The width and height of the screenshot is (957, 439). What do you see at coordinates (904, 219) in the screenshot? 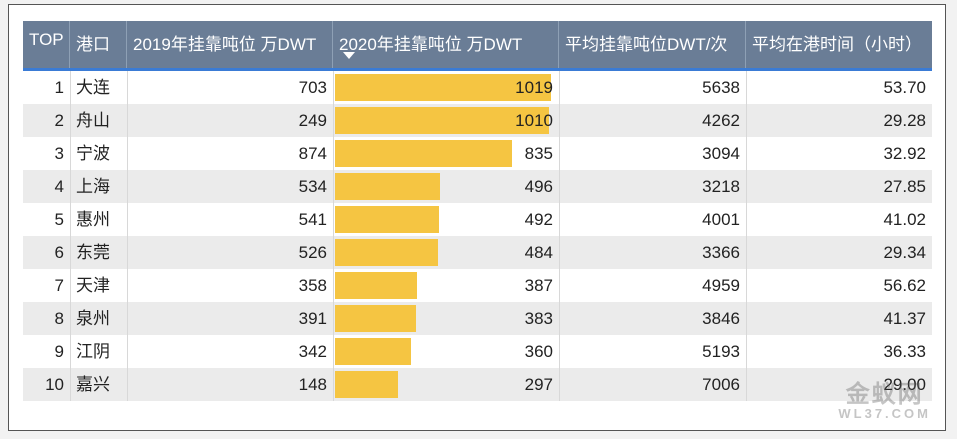
I see `cell-avg-time: 41.02` at bounding box center [904, 219].